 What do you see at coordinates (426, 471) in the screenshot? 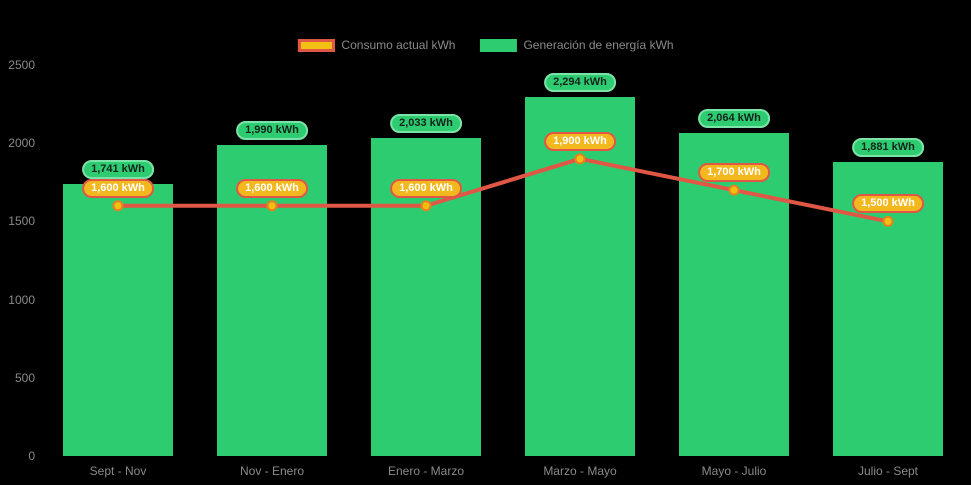
I see `x-axis-label: Enero - Marzo` at bounding box center [426, 471].